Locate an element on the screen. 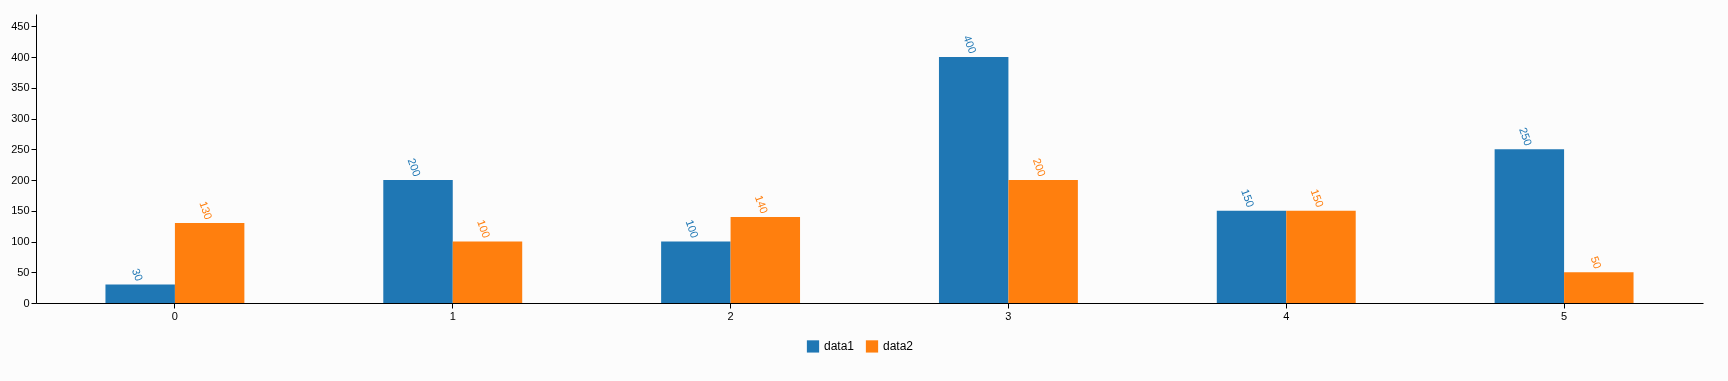 This screenshot has height=381, width=1728. x-tick-label: 5 is located at coordinates (1564, 315).